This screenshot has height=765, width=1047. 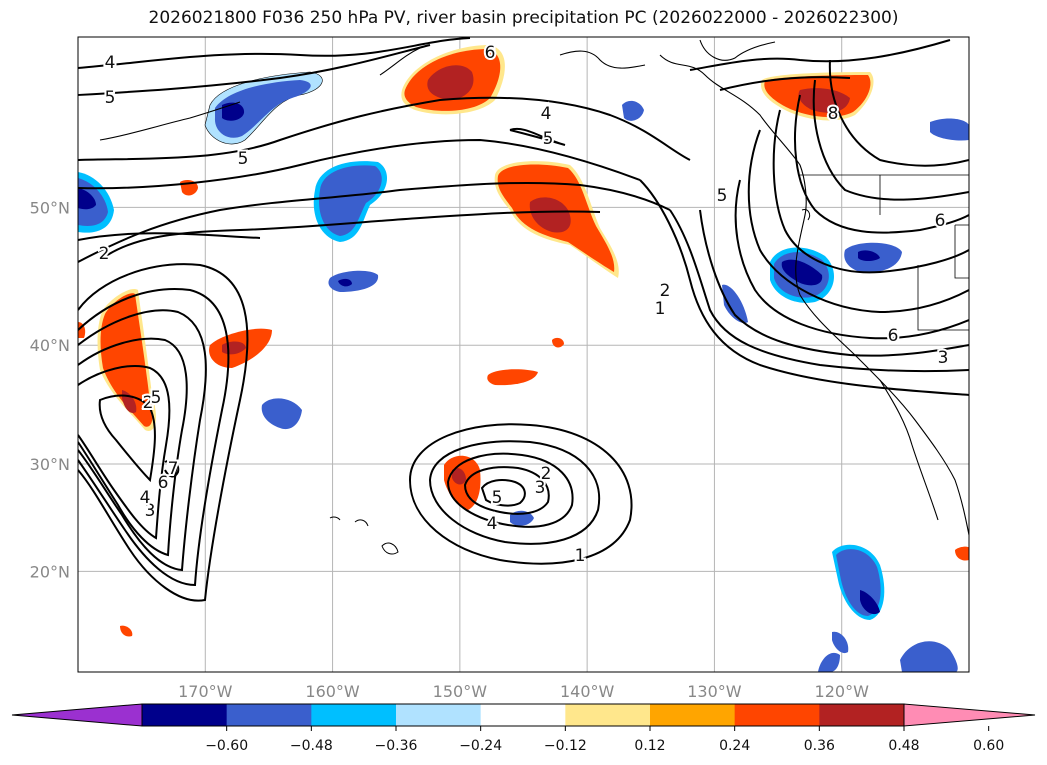 I want to click on longitude-labels: 170°W 160°W 150°W 140°W 130°W 120°W, so click(x=523, y=691).